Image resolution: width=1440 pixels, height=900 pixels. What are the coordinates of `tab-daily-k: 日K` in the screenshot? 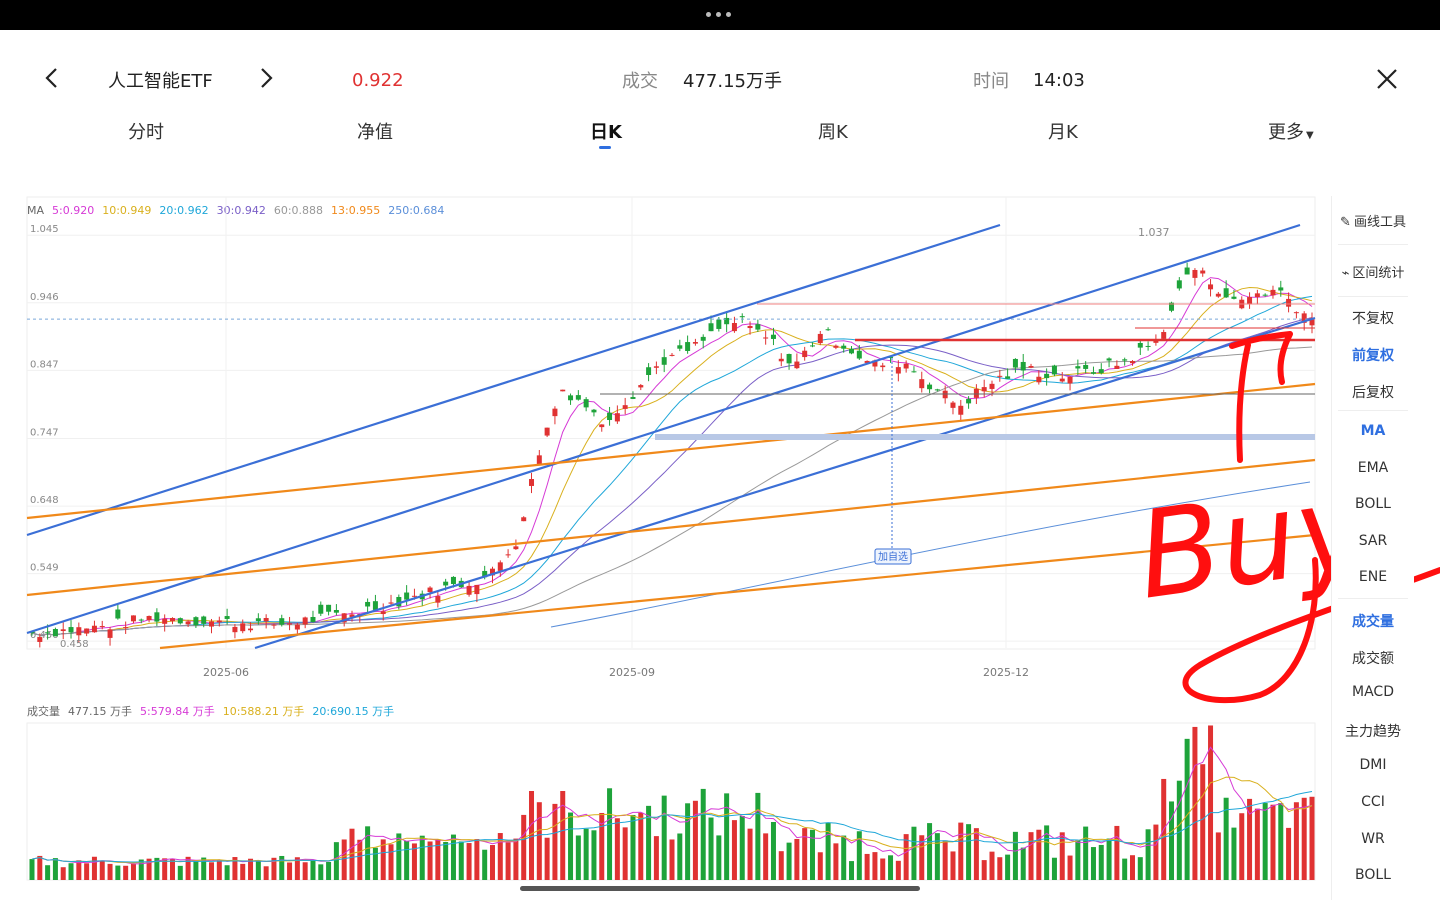 It's located at (606, 132).